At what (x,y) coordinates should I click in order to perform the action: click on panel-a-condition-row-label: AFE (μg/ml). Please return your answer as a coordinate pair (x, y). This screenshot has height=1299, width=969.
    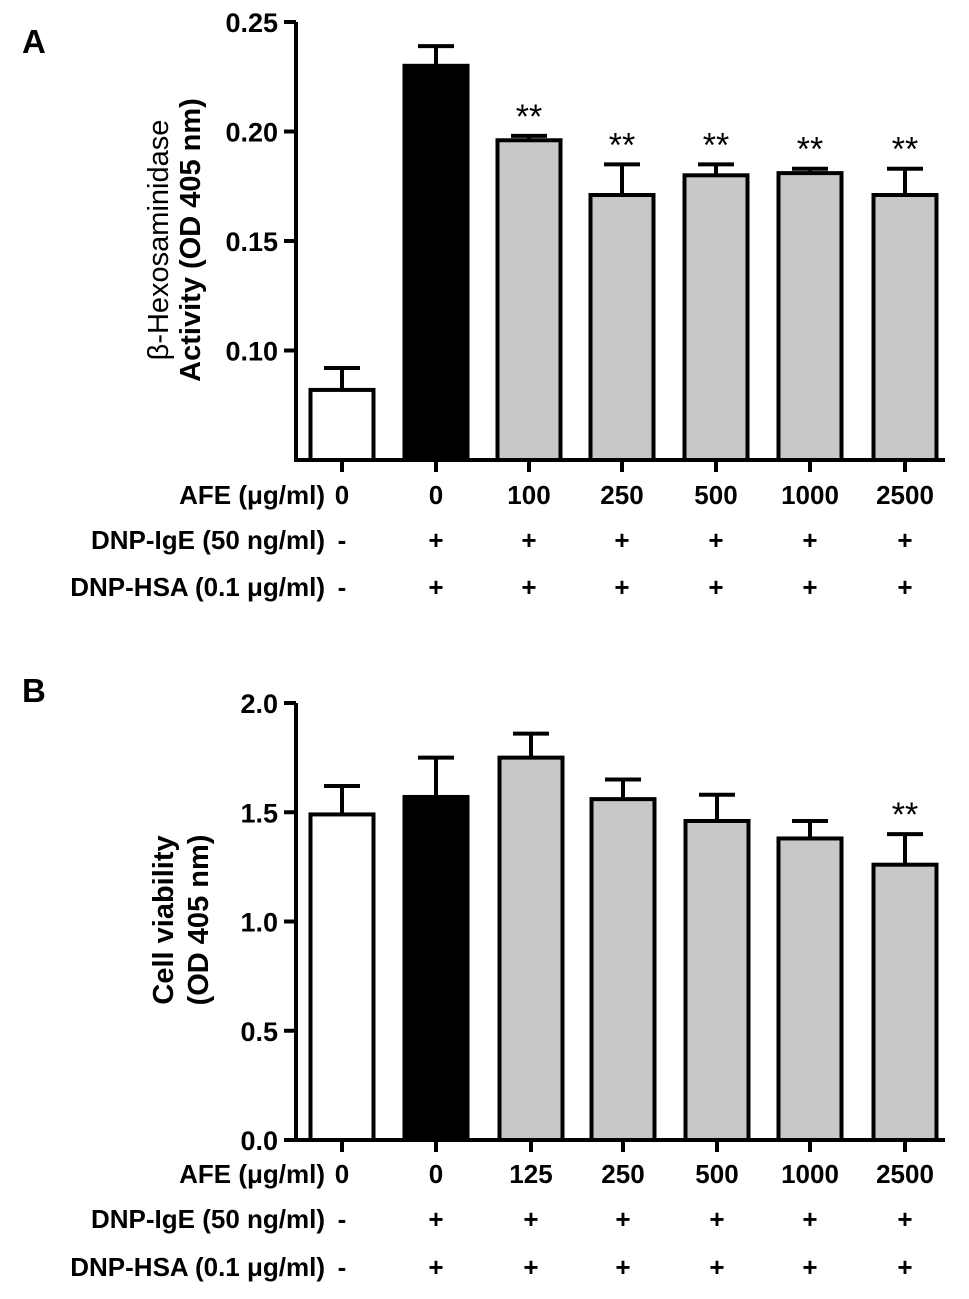
    Looking at the image, I should click on (252, 495).